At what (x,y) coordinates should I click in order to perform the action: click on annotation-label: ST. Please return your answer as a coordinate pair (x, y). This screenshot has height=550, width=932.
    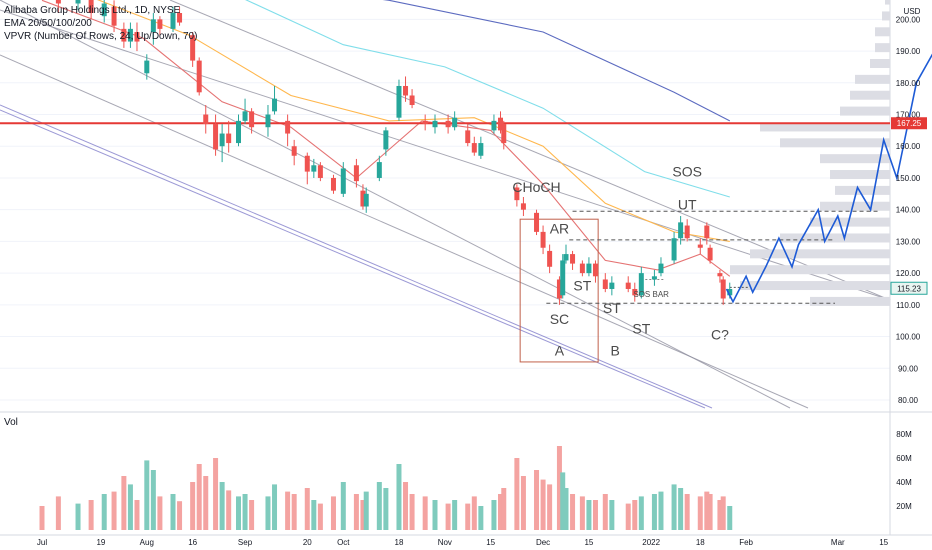
    Looking at the image, I should click on (582, 286).